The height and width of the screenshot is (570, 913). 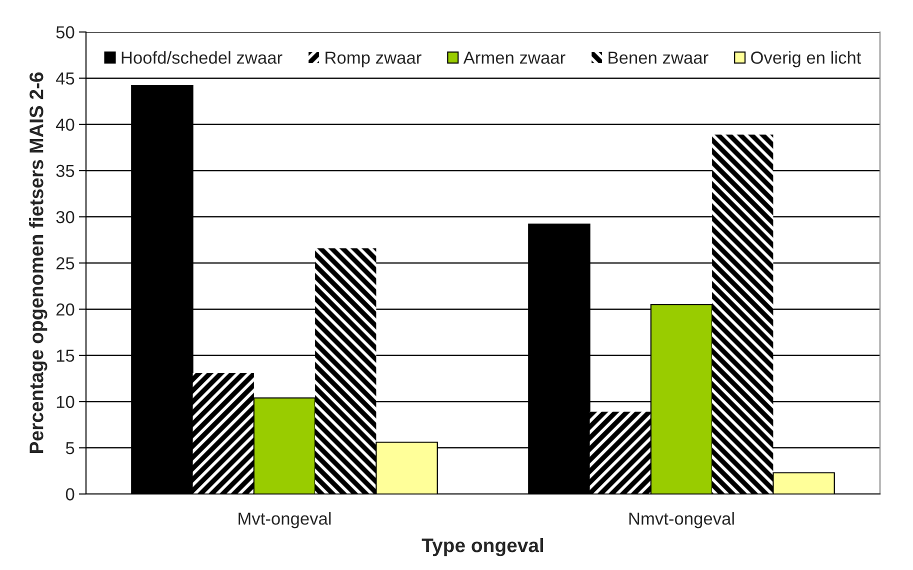 What do you see at coordinates (65, 171) in the screenshot?
I see `y-tick-label: 35` at bounding box center [65, 171].